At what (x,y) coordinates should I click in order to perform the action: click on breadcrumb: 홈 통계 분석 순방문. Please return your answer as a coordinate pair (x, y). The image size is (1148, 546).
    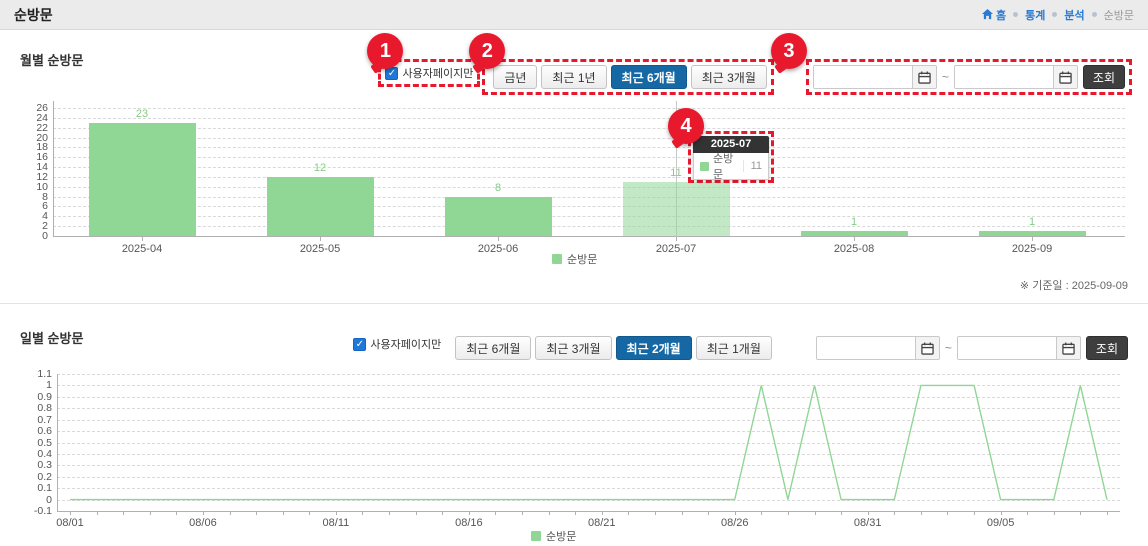
    Looking at the image, I should click on (1058, 15).